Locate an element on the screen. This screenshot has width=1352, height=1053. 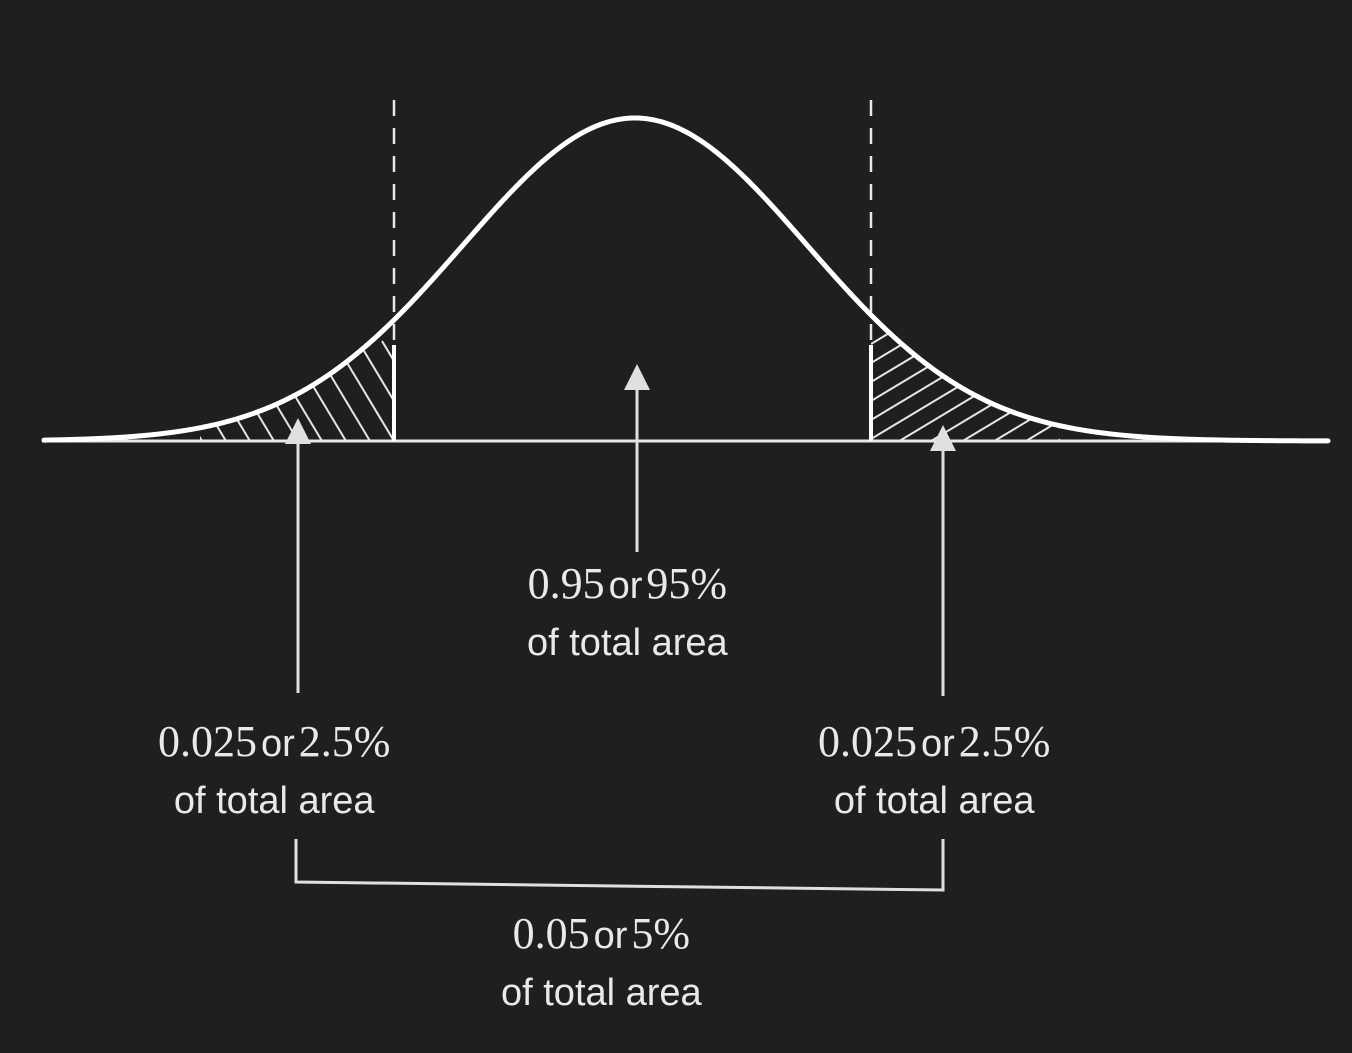
both-tails-label: 0.05 or 5% of total area is located at coordinates (601, 974).